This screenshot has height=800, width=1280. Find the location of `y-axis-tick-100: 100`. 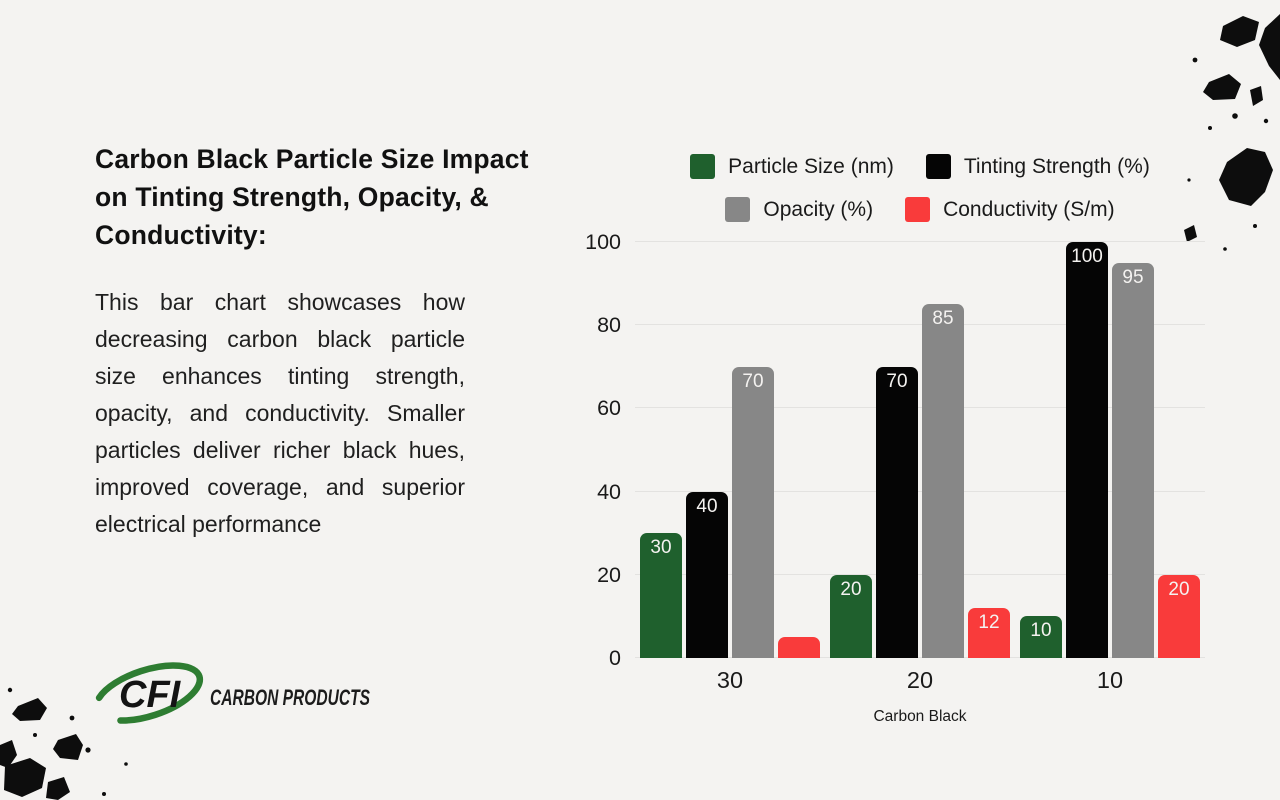

y-axis-tick-100: 100 is located at coordinates (603, 242).